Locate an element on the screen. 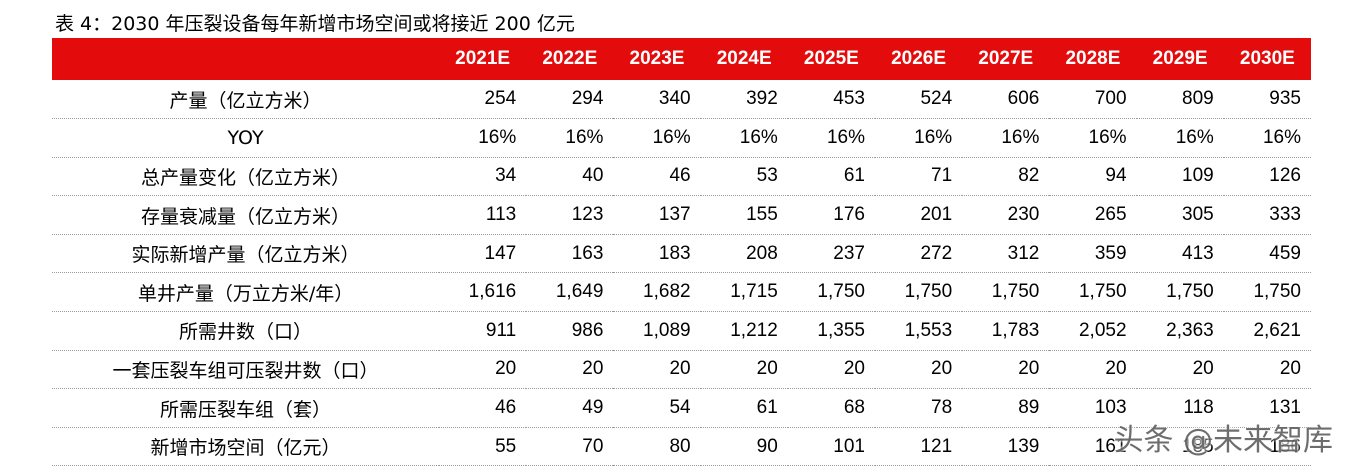 This screenshot has height=466, width=1349. table-cell: 1,715 is located at coordinates (744, 292).